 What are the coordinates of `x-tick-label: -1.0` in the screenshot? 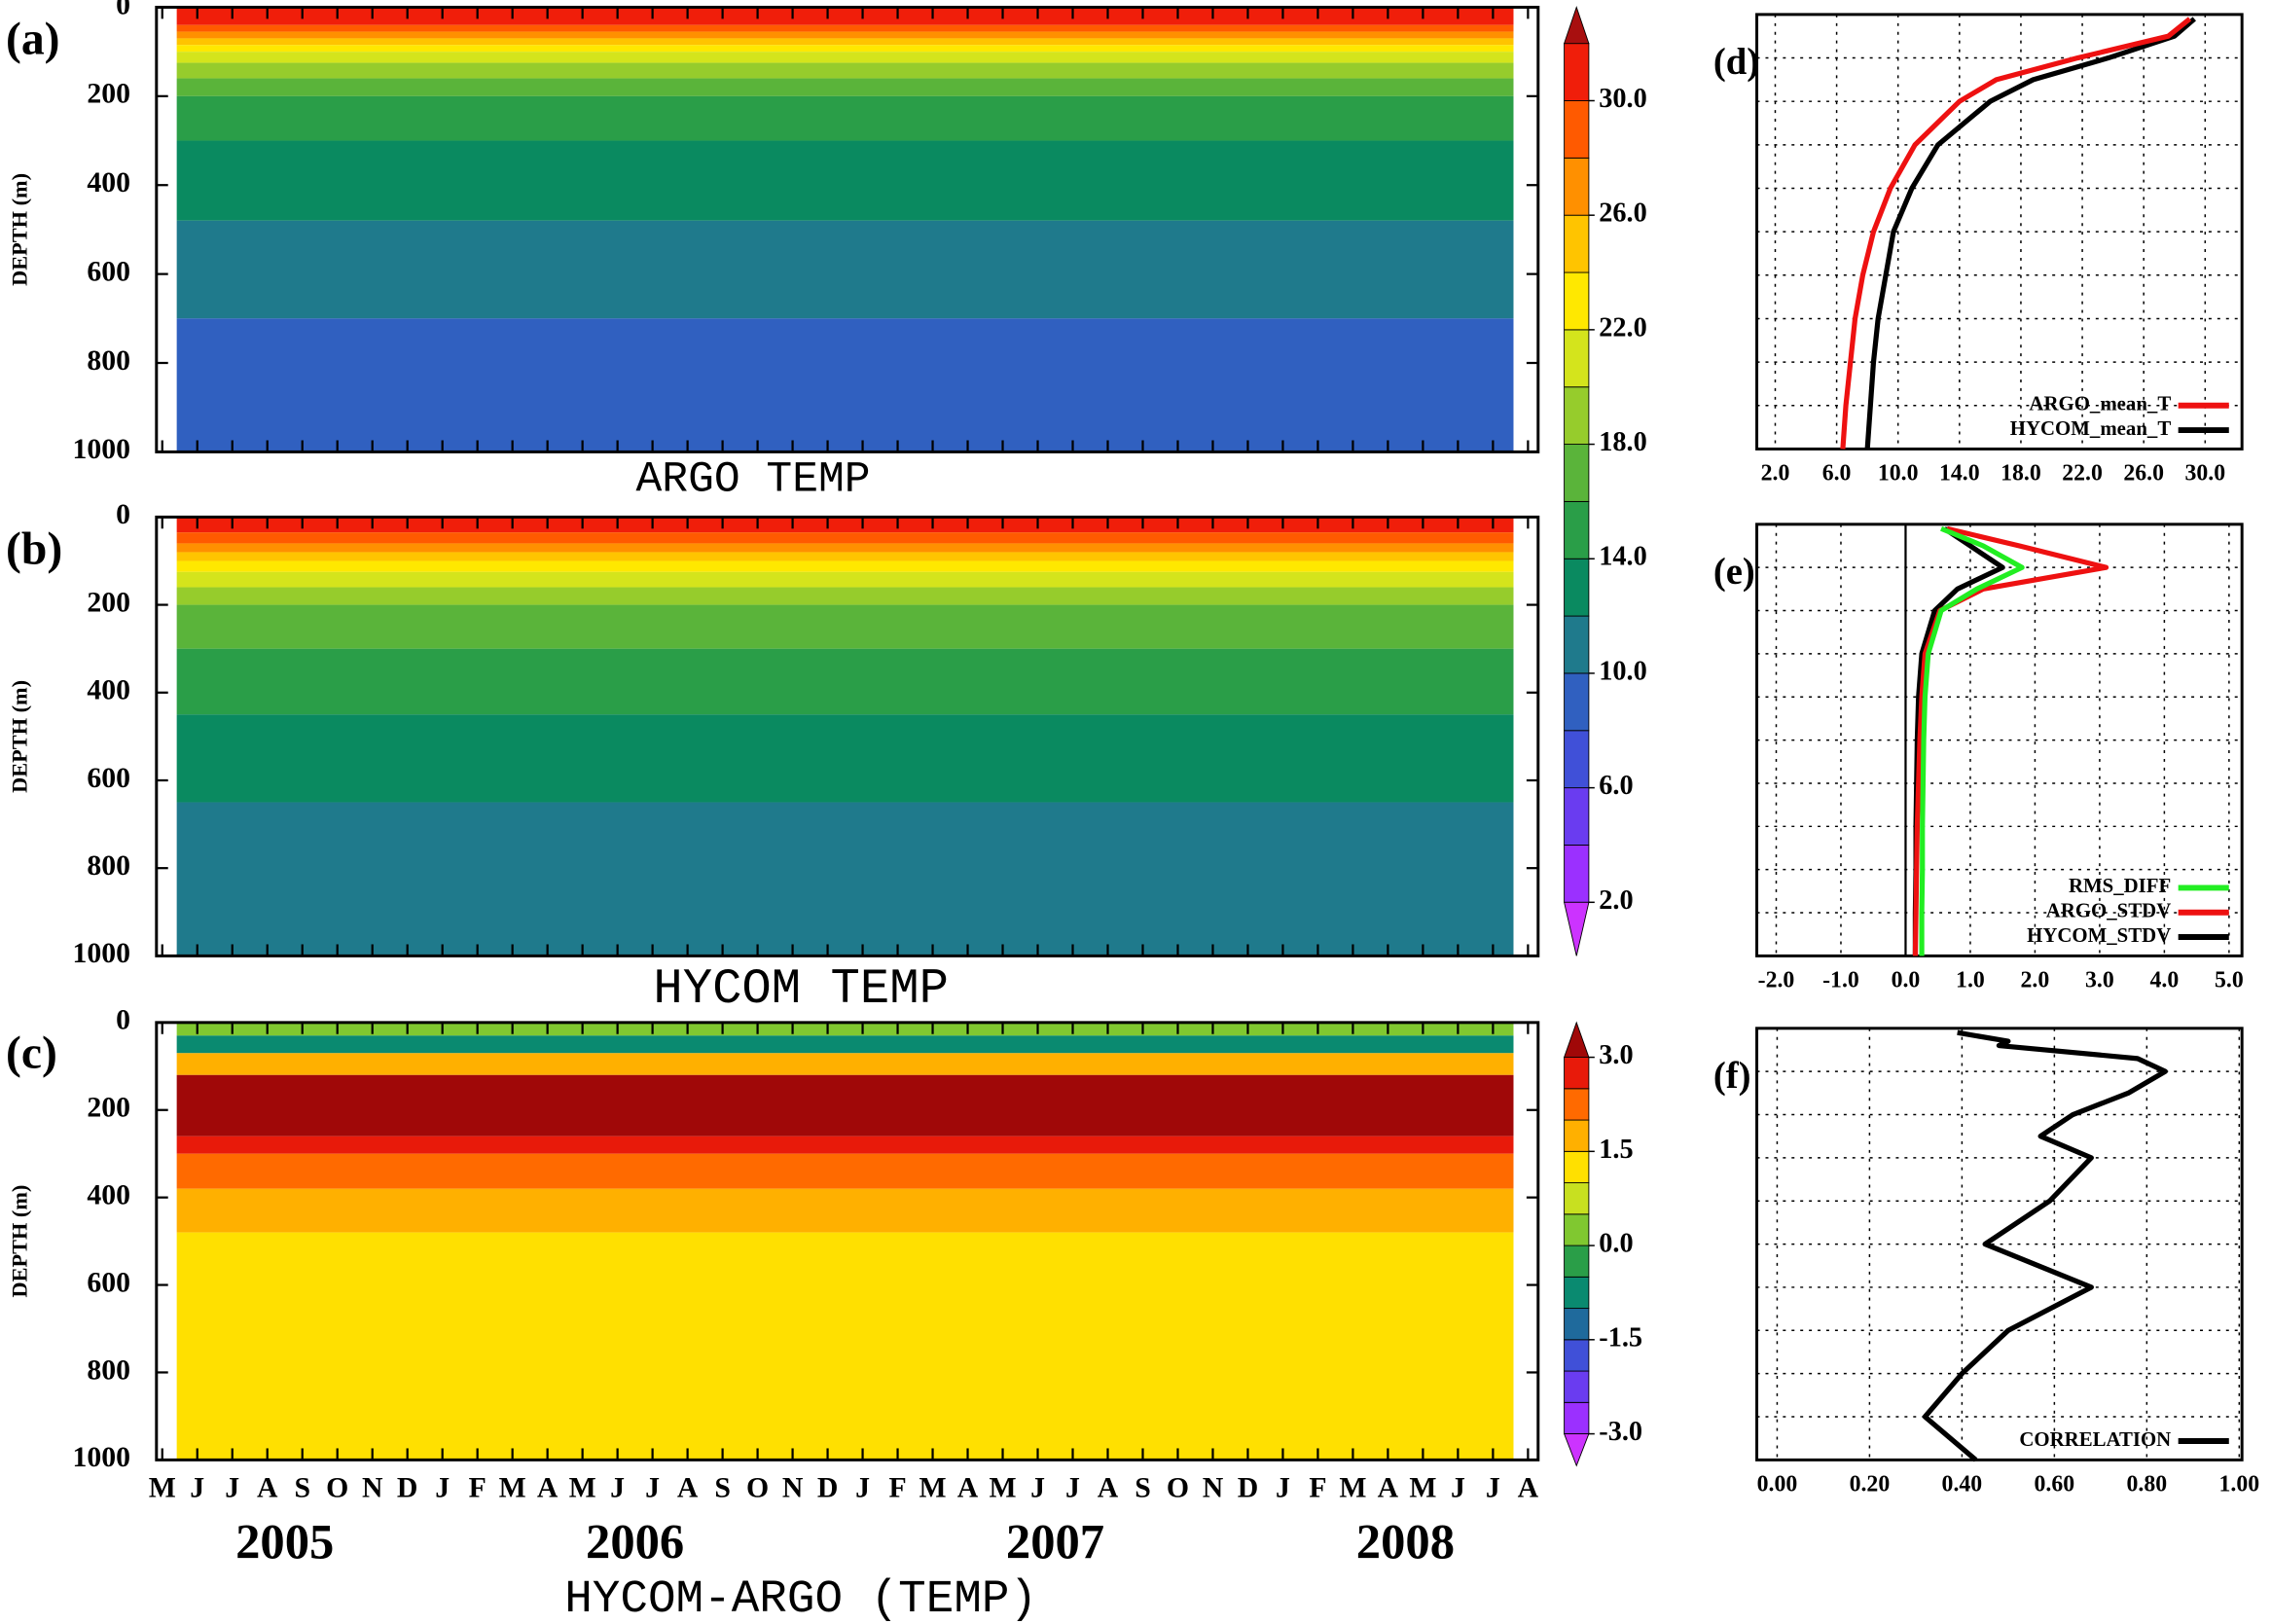 It's located at (1840, 980).